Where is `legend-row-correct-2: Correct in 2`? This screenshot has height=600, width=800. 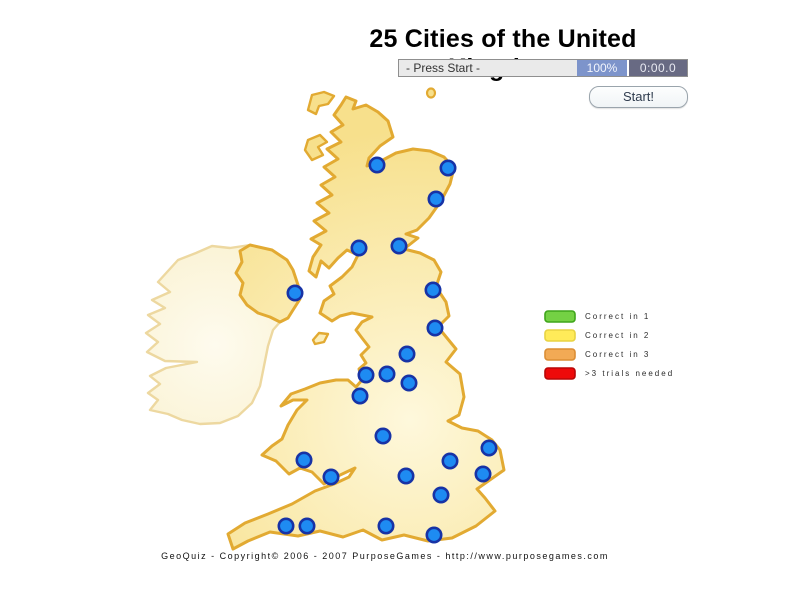
legend-row-correct-2: Correct in 2 is located at coordinates (609, 335).